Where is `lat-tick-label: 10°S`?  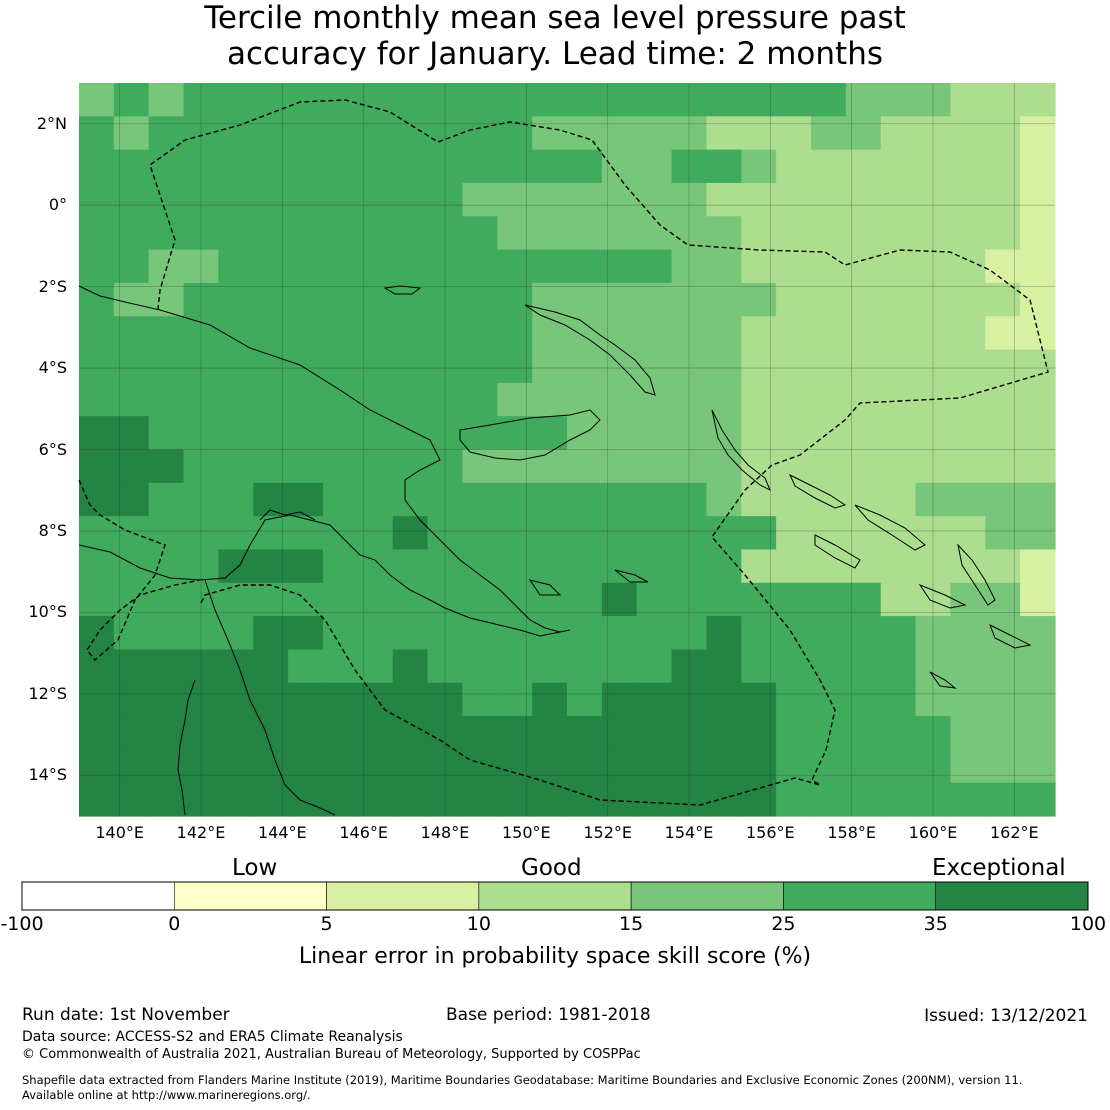 lat-tick-label: 10°S is located at coordinates (47, 612).